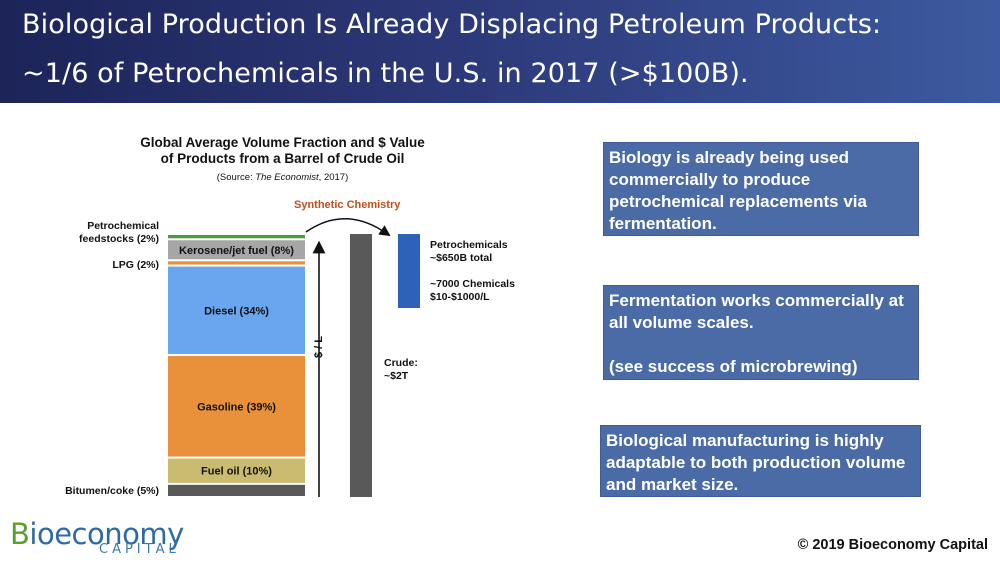  What do you see at coordinates (396, 376) in the screenshot?
I see `crude-label-line-2: ~$2T` at bounding box center [396, 376].